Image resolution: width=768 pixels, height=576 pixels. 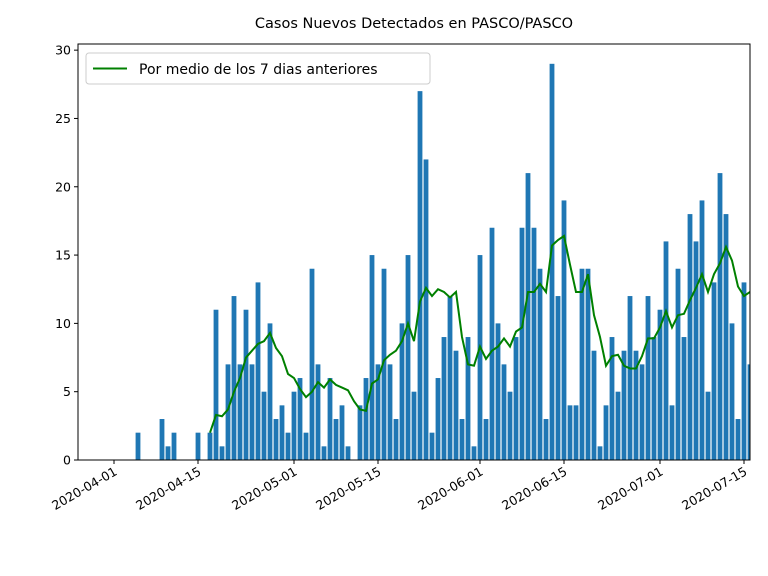 What do you see at coordinates (414, 24) in the screenshot?
I see `chart-title: Casos Nuevos Detectados en PASCO/PASCO` at bounding box center [414, 24].